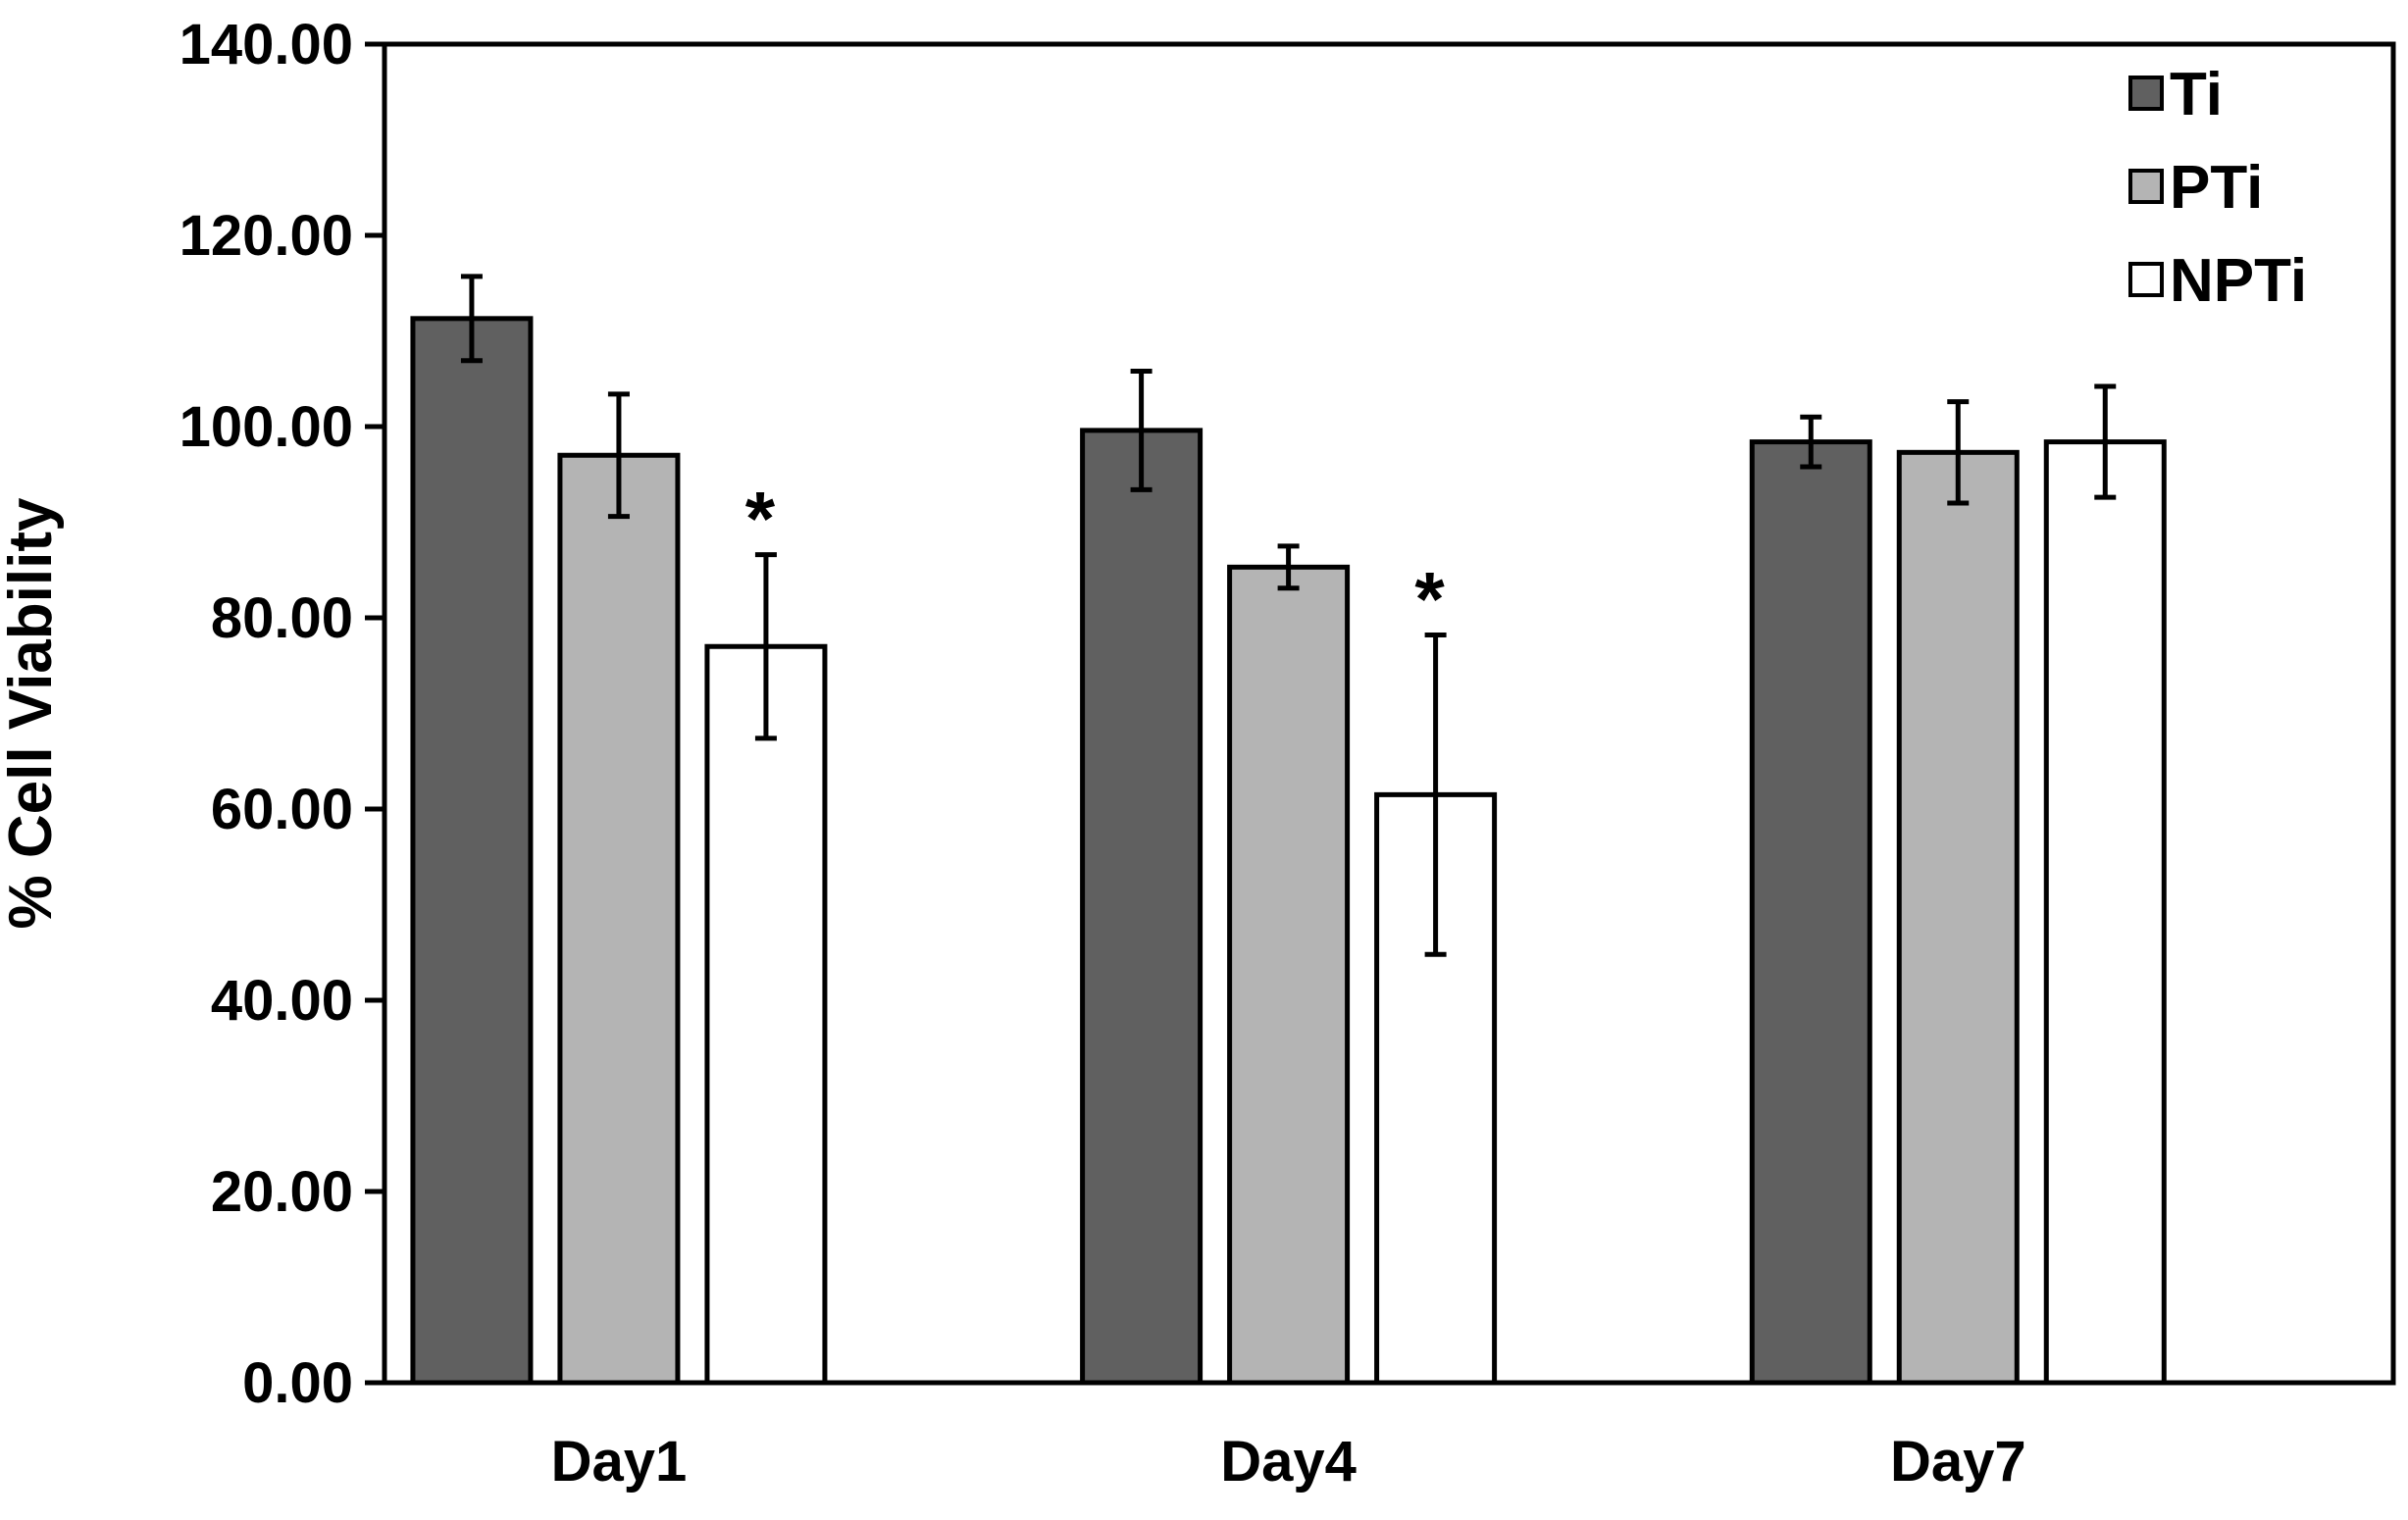 The height and width of the screenshot is (1520, 2408). Describe the element at coordinates (1436, 1088) in the screenshot. I see `bar-npti-day4` at that location.